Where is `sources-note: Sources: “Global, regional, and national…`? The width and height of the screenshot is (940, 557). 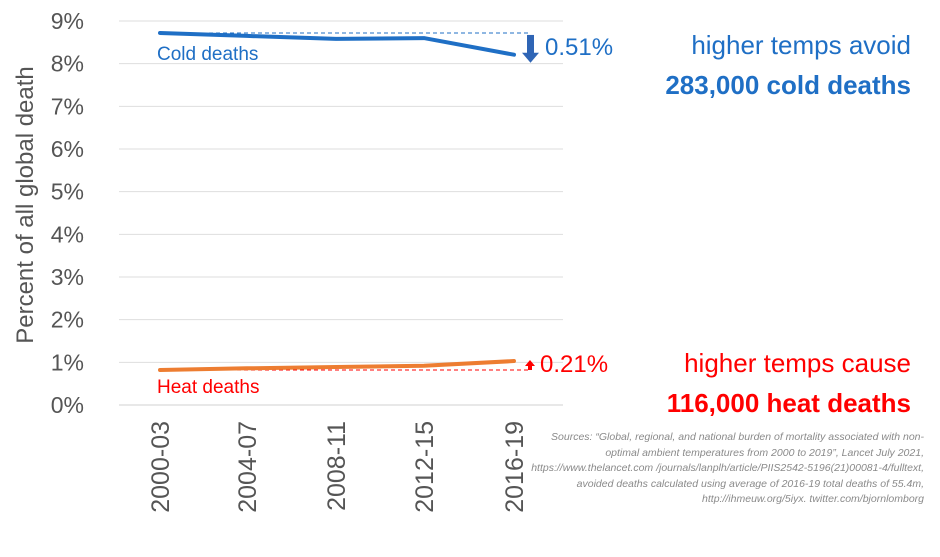 sources-note: Sources: “Global, regional, and national… is located at coordinates (727, 468).